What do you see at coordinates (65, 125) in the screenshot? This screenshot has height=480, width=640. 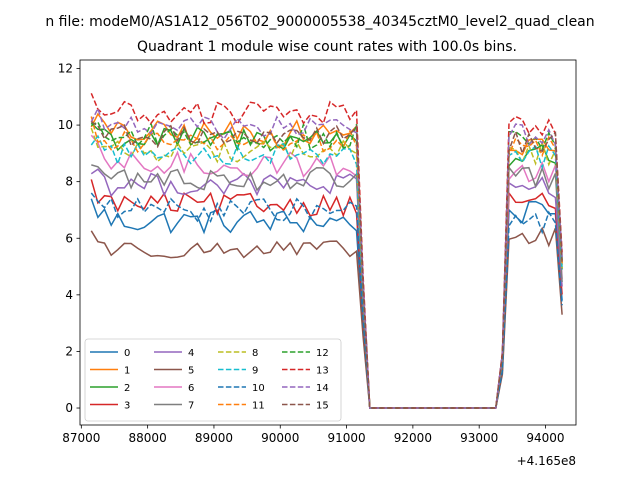 I see `y-tick-label: 10` at bounding box center [65, 125].